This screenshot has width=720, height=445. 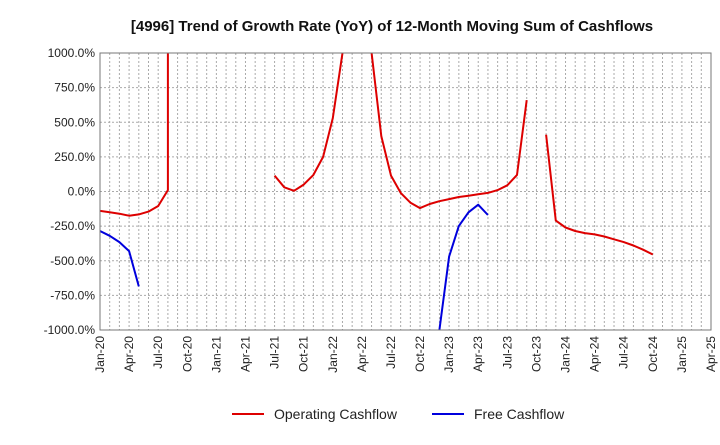 I want to click on x-tick-label: Jan-24, so click(x=566, y=354).